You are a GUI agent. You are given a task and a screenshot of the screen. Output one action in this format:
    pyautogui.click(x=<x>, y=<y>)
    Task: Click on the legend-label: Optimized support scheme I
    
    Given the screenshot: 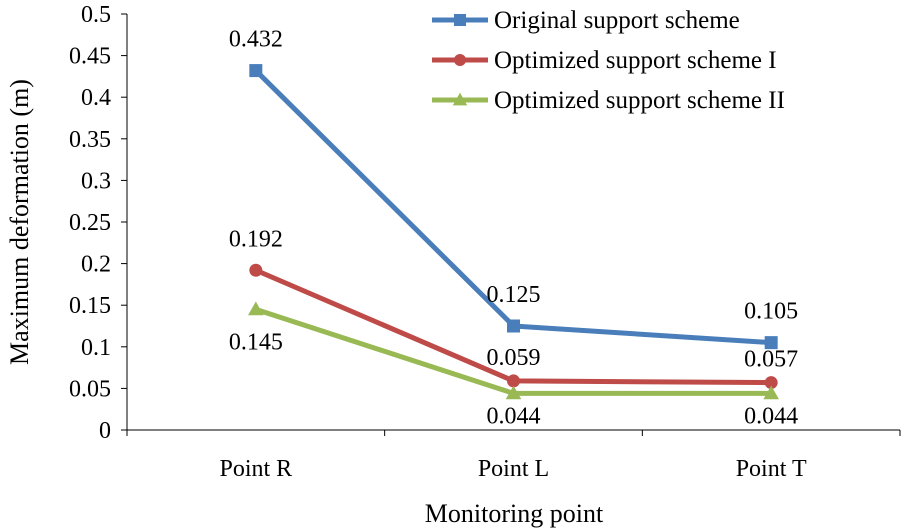 What is the action you would take?
    pyautogui.click(x=635, y=60)
    